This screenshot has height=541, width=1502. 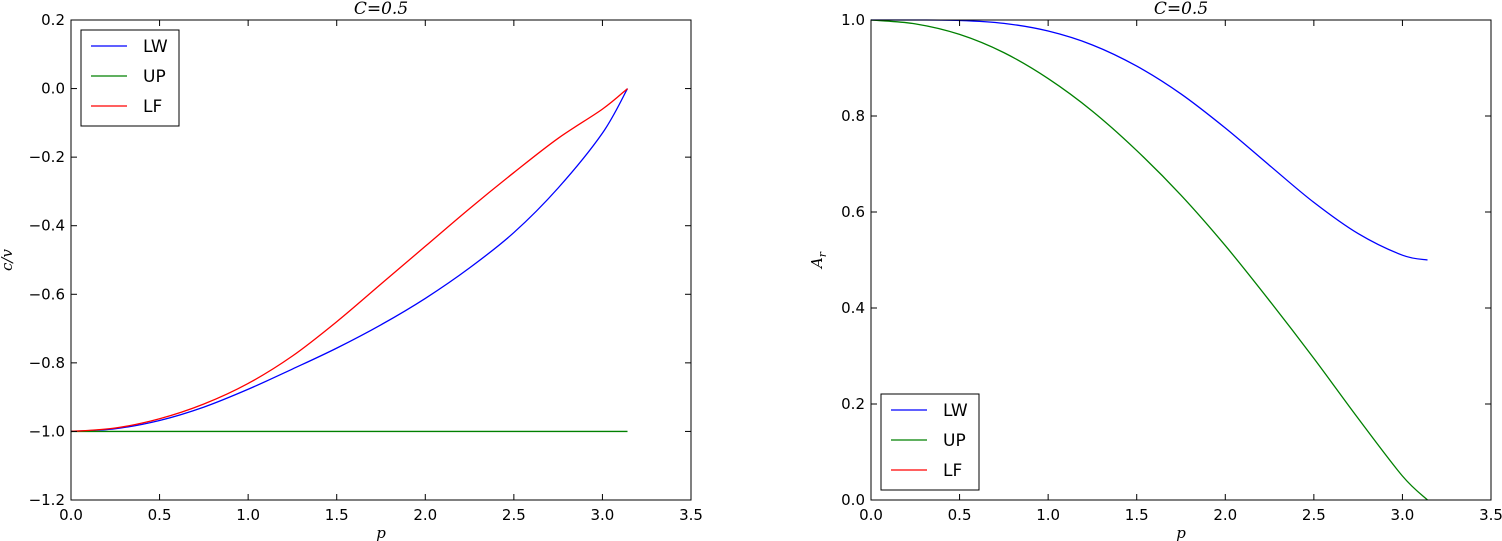 I want to click on y-tick-label: 1.0, so click(x=853, y=20).